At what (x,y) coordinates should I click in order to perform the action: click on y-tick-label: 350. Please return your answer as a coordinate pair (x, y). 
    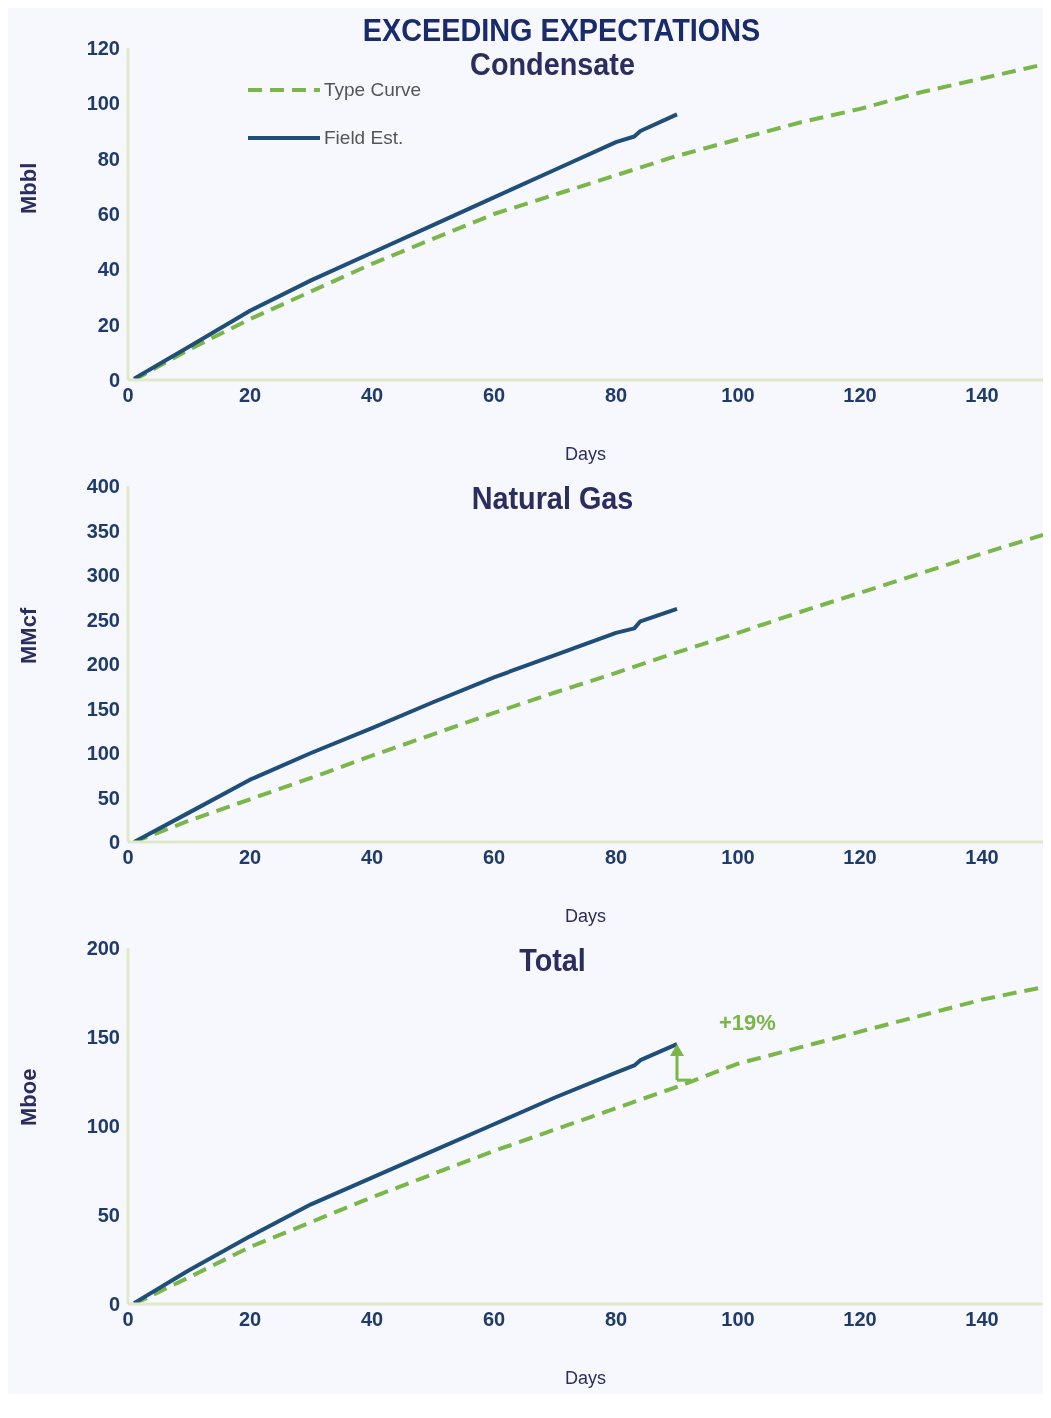
    Looking at the image, I should click on (103, 530).